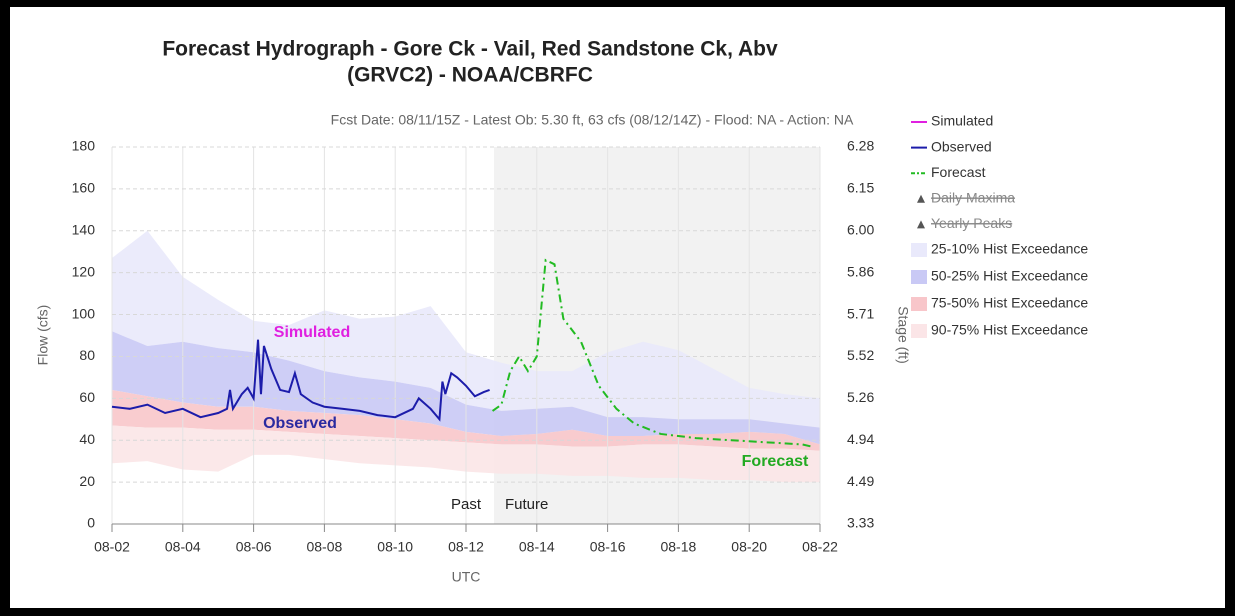  Describe the element at coordinates (860, 439) in the screenshot. I see `y2-tick-label: 4.94` at that location.